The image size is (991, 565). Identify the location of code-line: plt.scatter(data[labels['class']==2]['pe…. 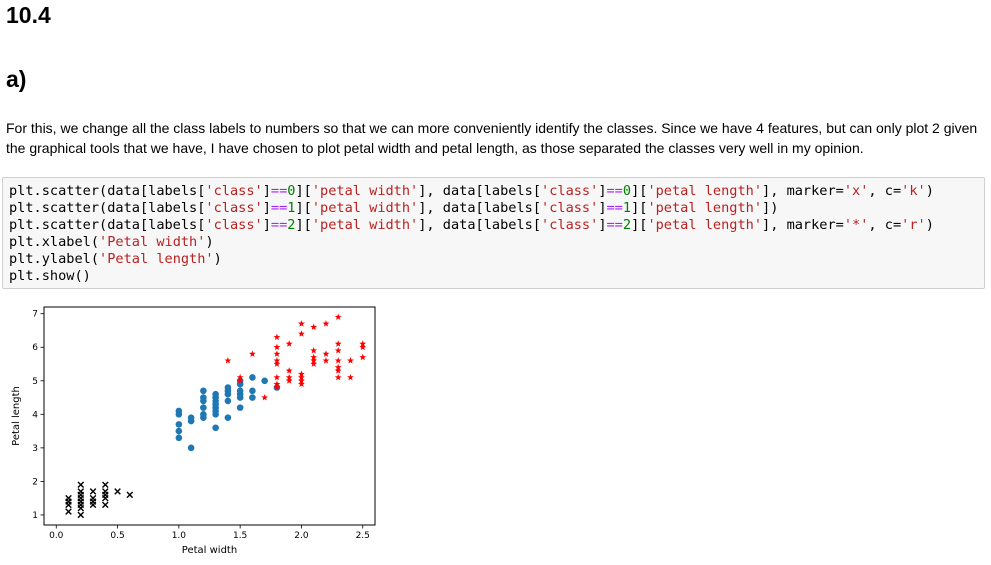
(493, 225).